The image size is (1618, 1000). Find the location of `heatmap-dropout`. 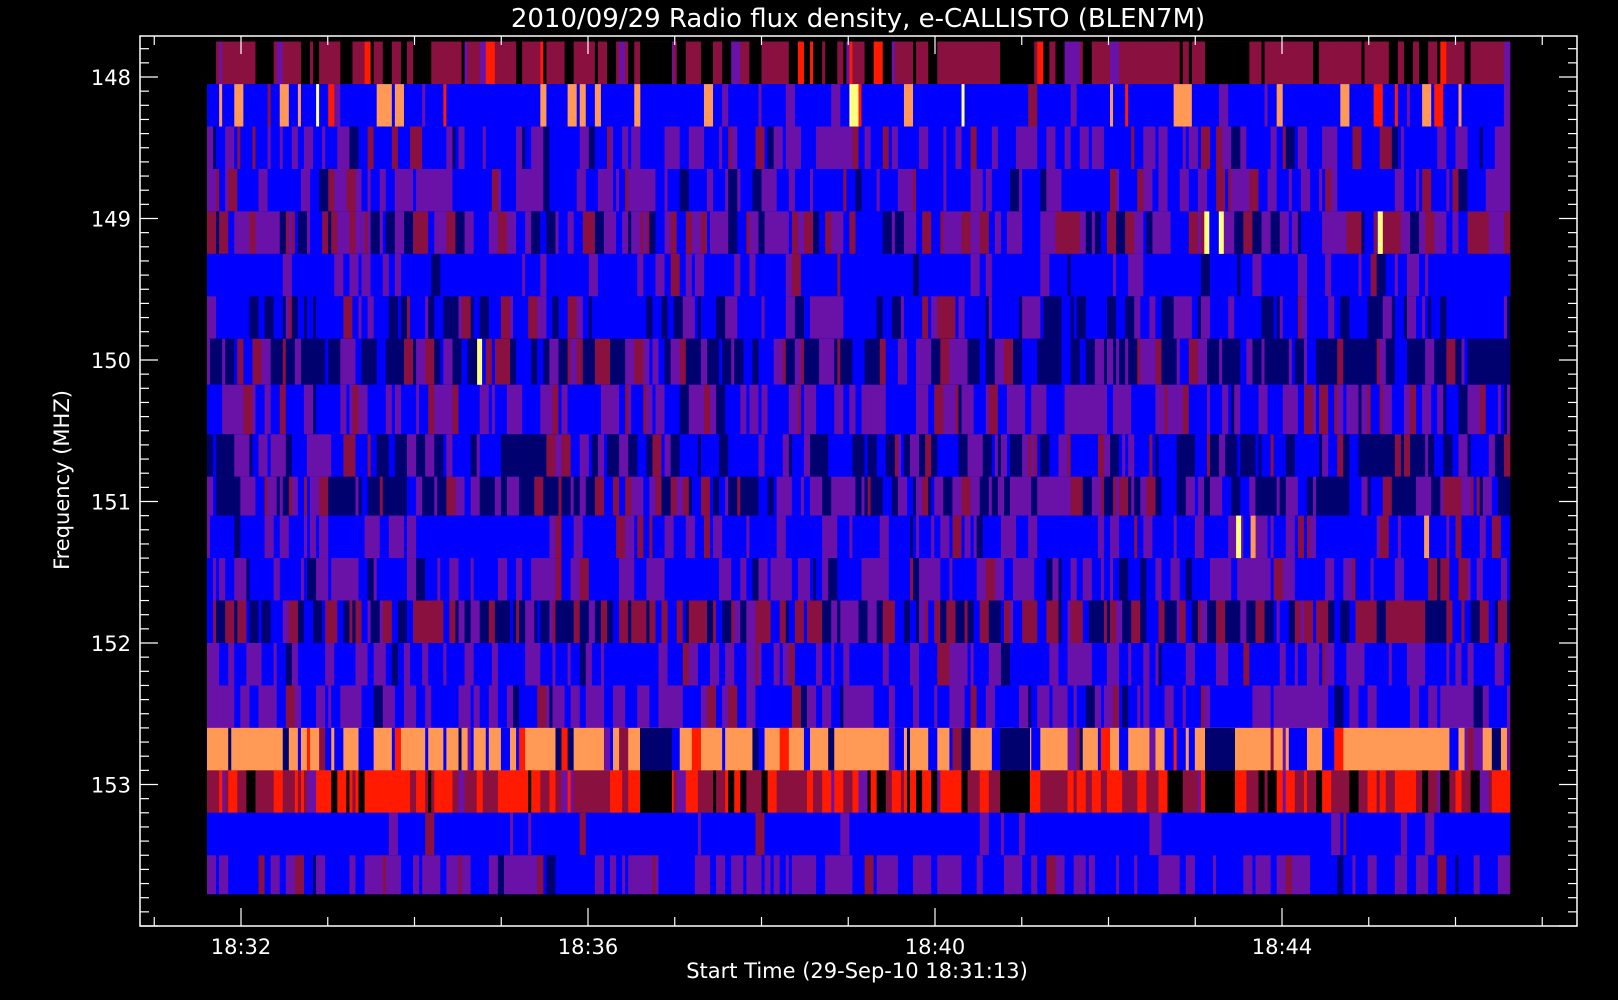

heatmap-dropout is located at coordinates (1015, 63).